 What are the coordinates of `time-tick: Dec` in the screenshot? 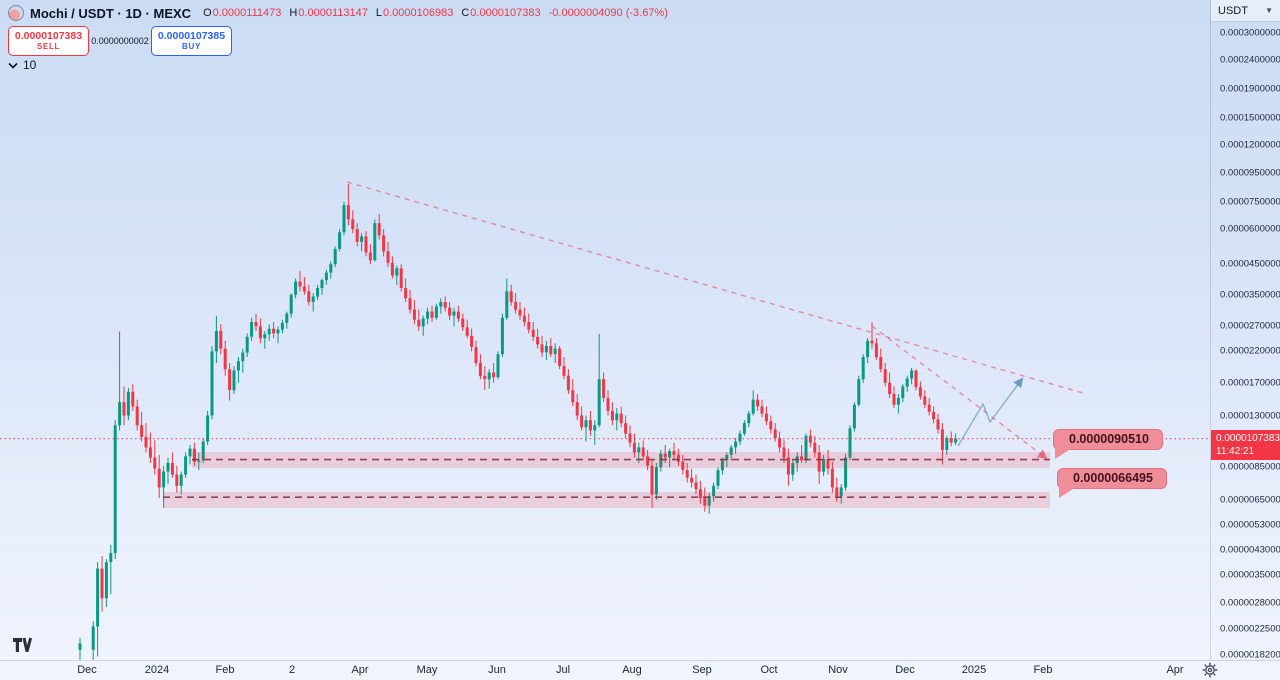 It's located at (905, 670).